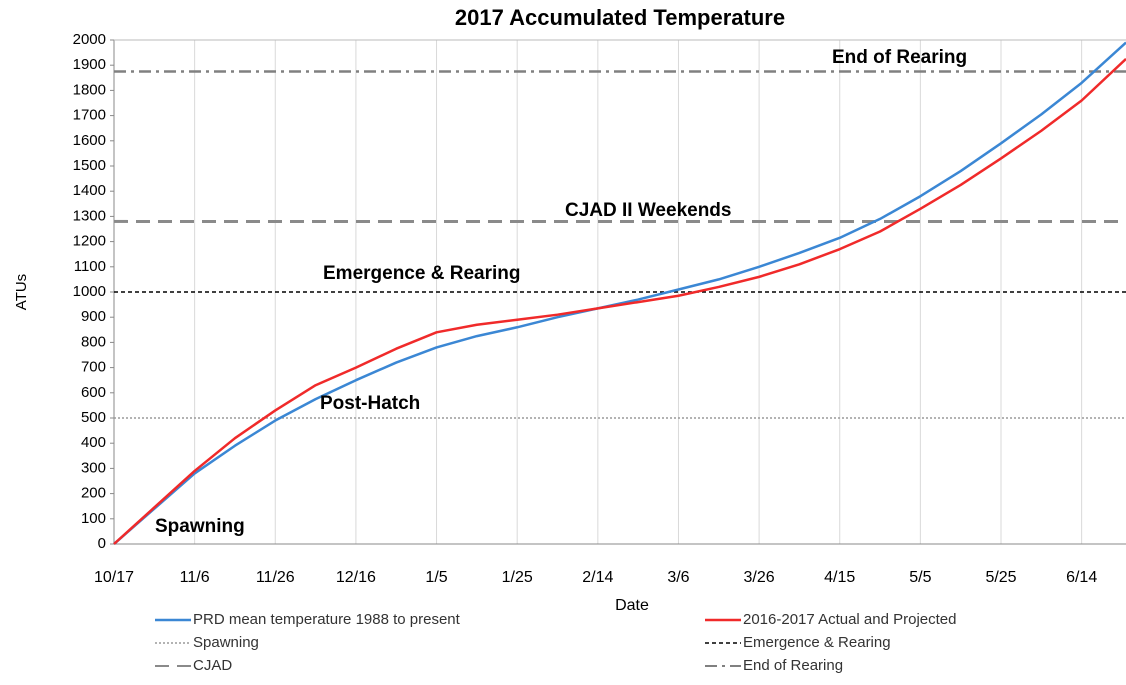 The image size is (1126, 685). Describe the element at coordinates (114, 577) in the screenshot. I see `x-tick-label: 10/17` at that location.